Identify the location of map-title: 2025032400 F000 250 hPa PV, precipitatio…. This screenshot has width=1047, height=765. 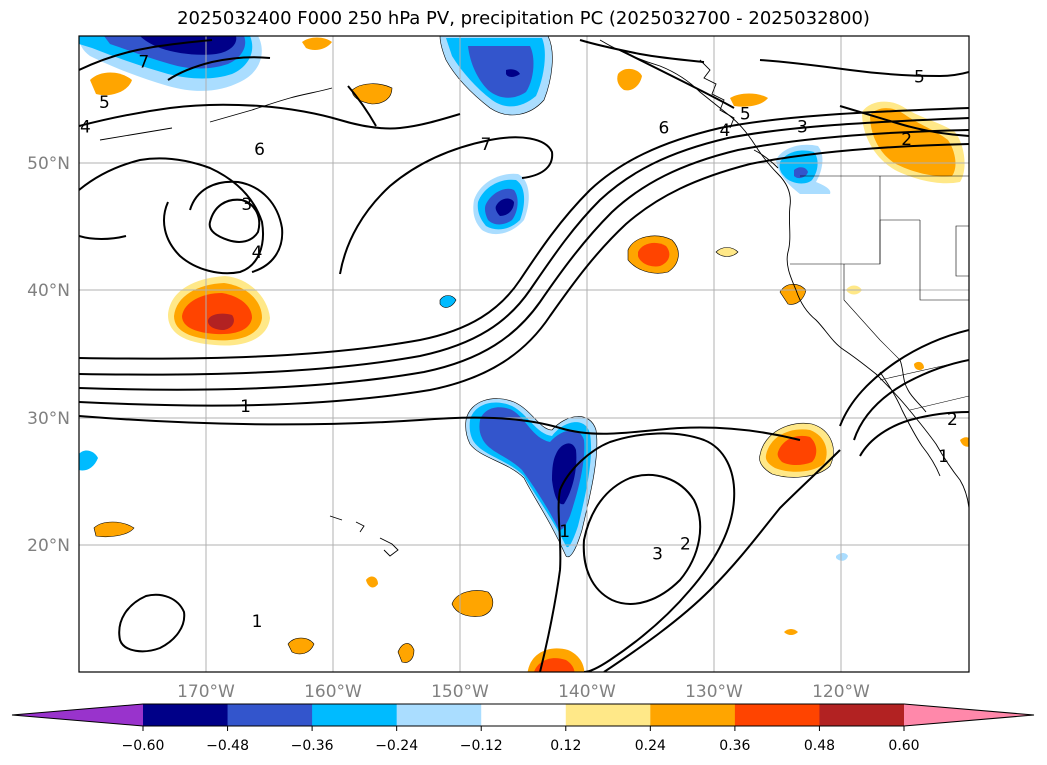
(523, 18).